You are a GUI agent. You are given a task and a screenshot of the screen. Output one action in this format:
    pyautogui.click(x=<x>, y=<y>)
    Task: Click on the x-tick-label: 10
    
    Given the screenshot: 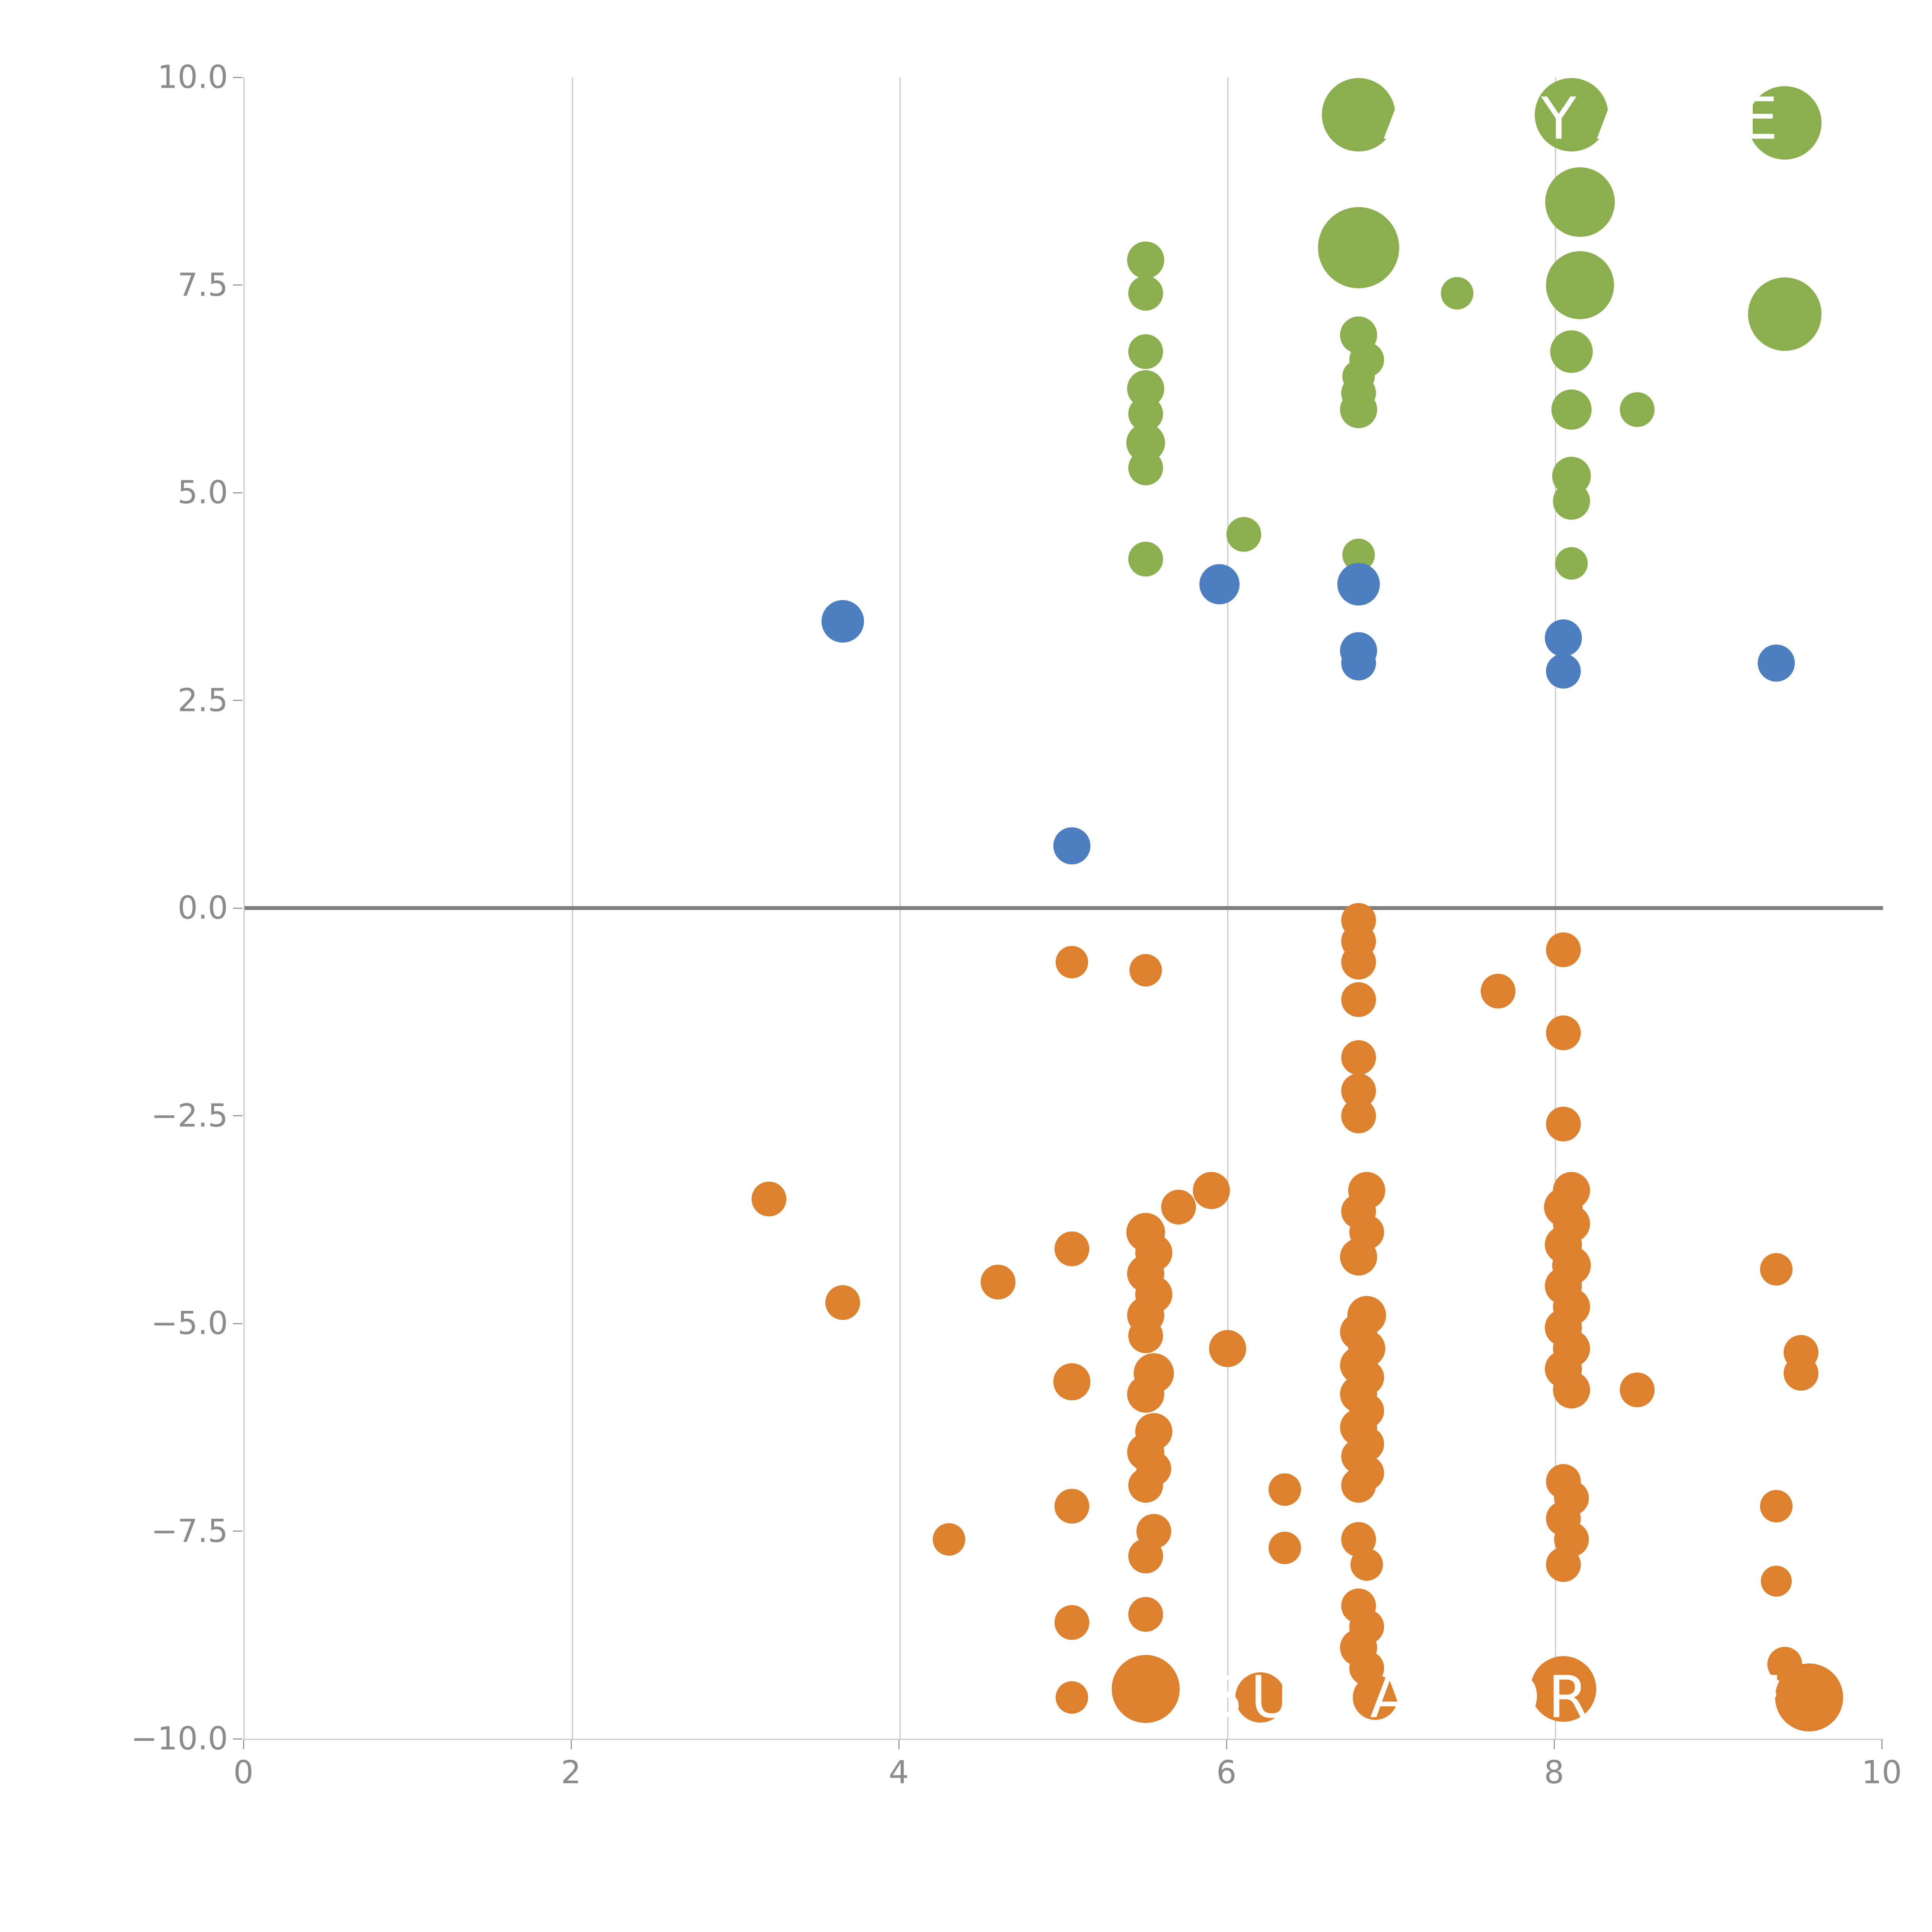 What is the action you would take?
    pyautogui.click(x=1882, y=1772)
    